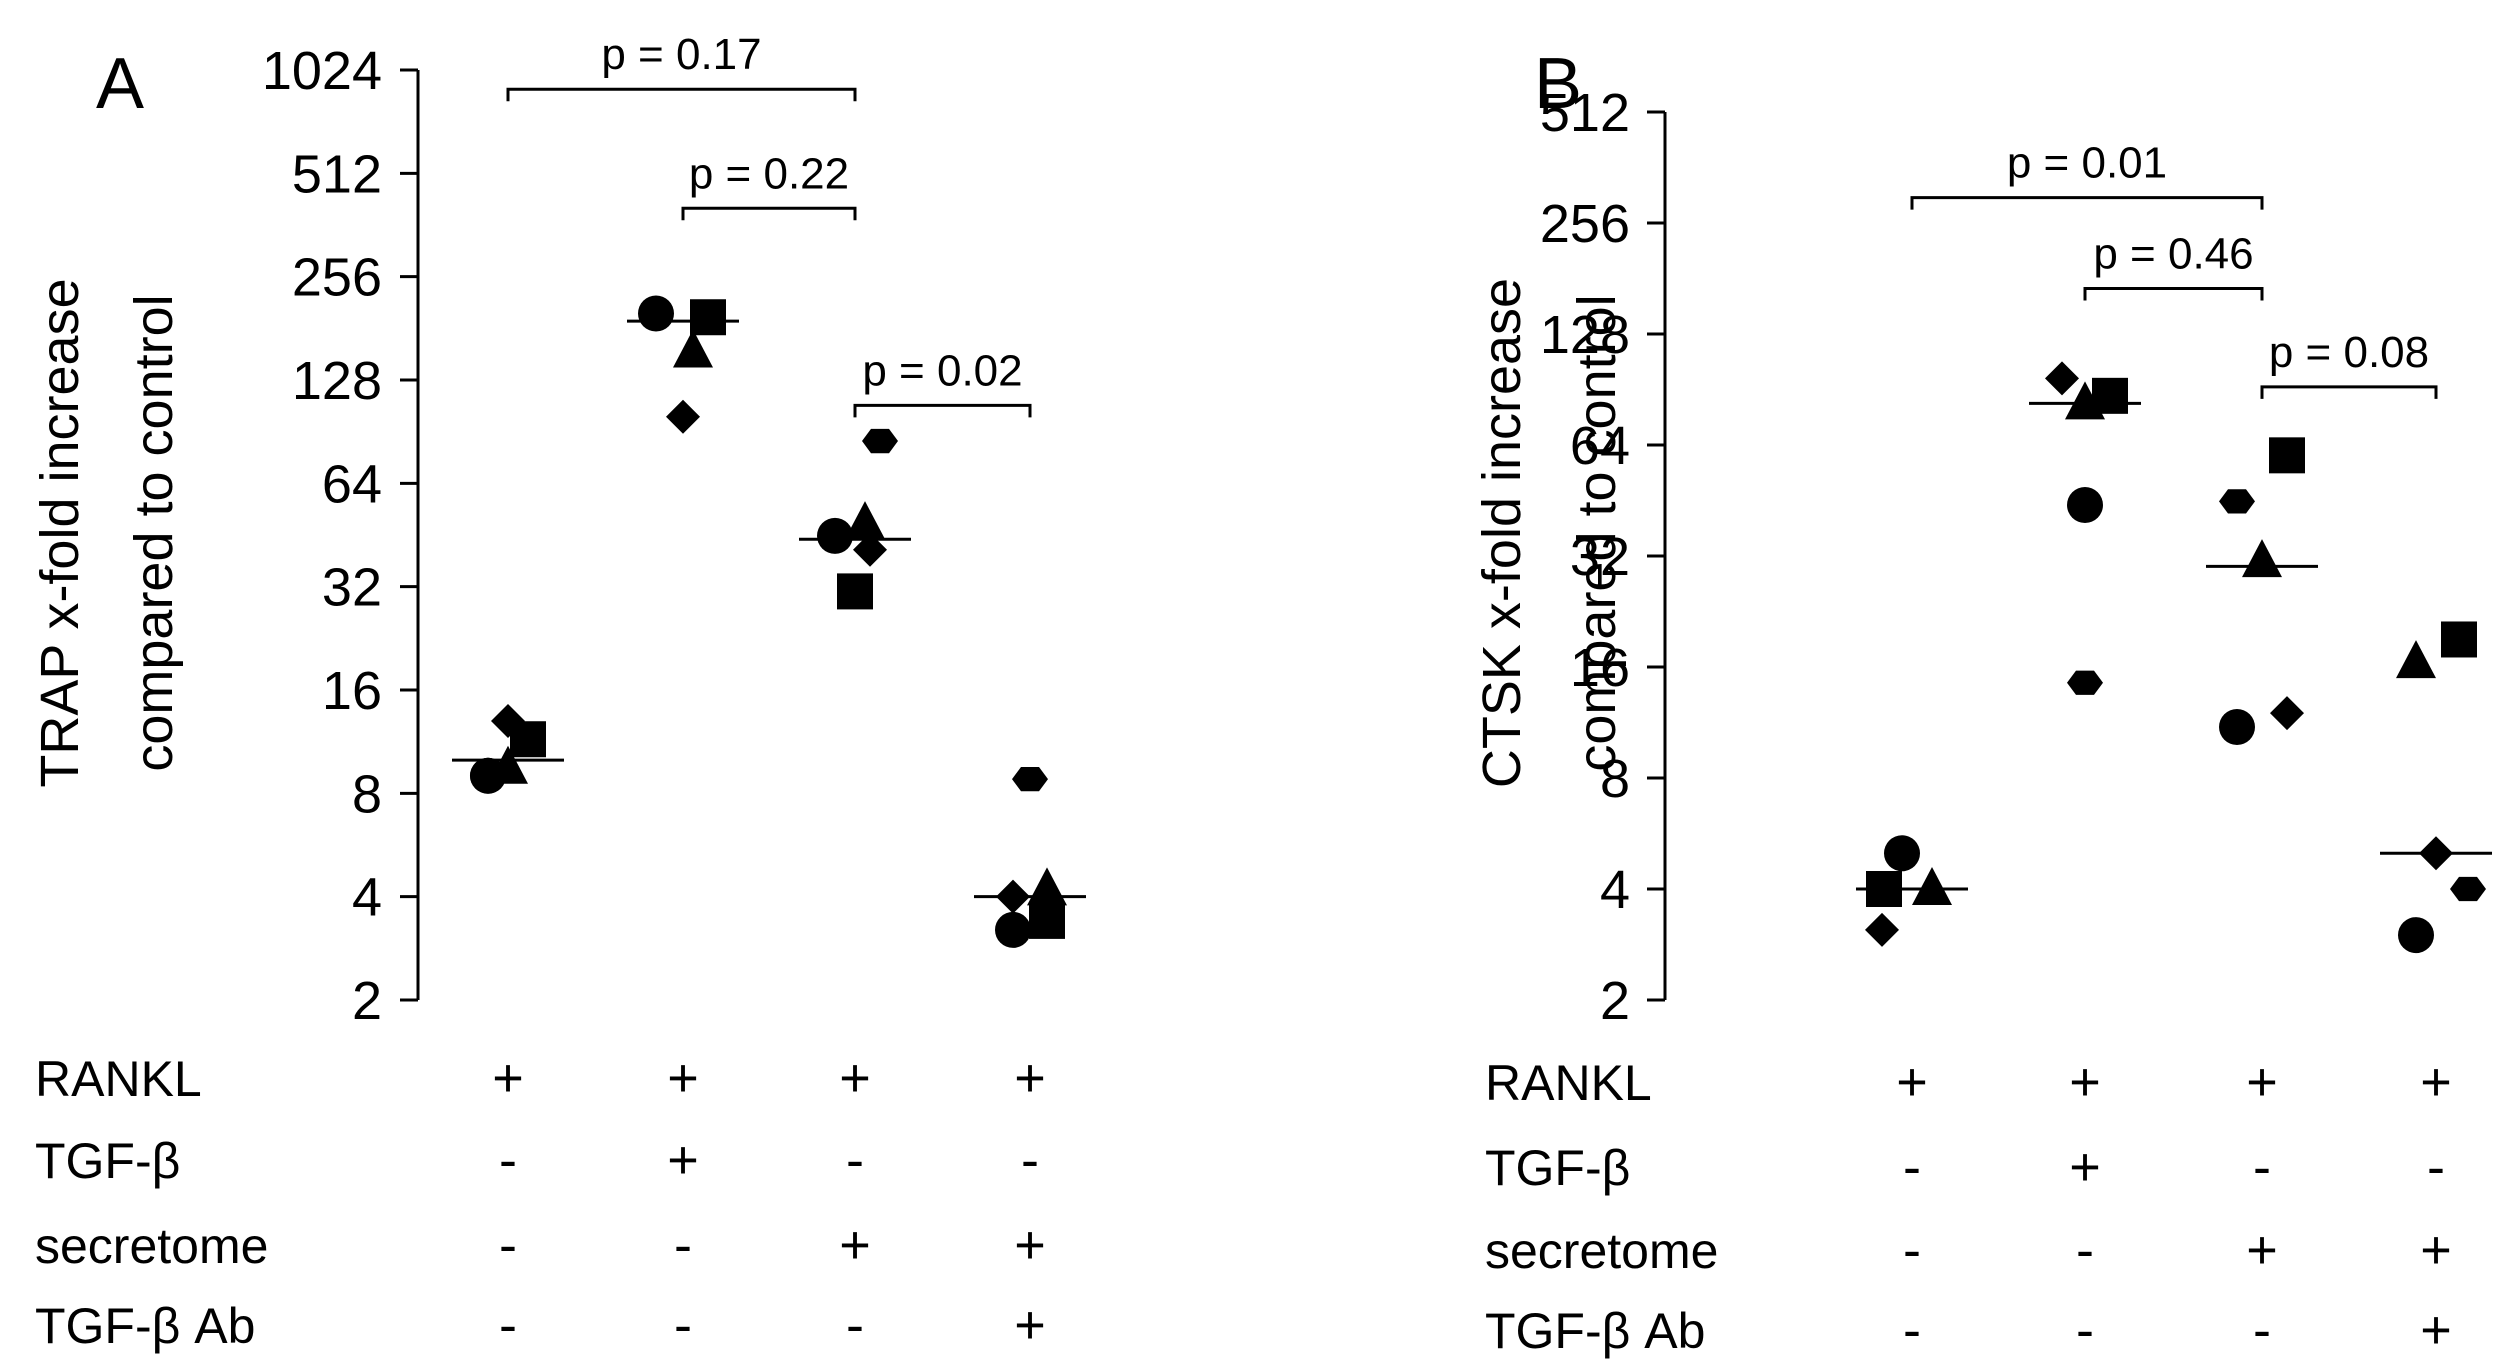 This screenshot has width=2503, height=1371. I want to click on y-tick-label: 1024, so click(322, 71).